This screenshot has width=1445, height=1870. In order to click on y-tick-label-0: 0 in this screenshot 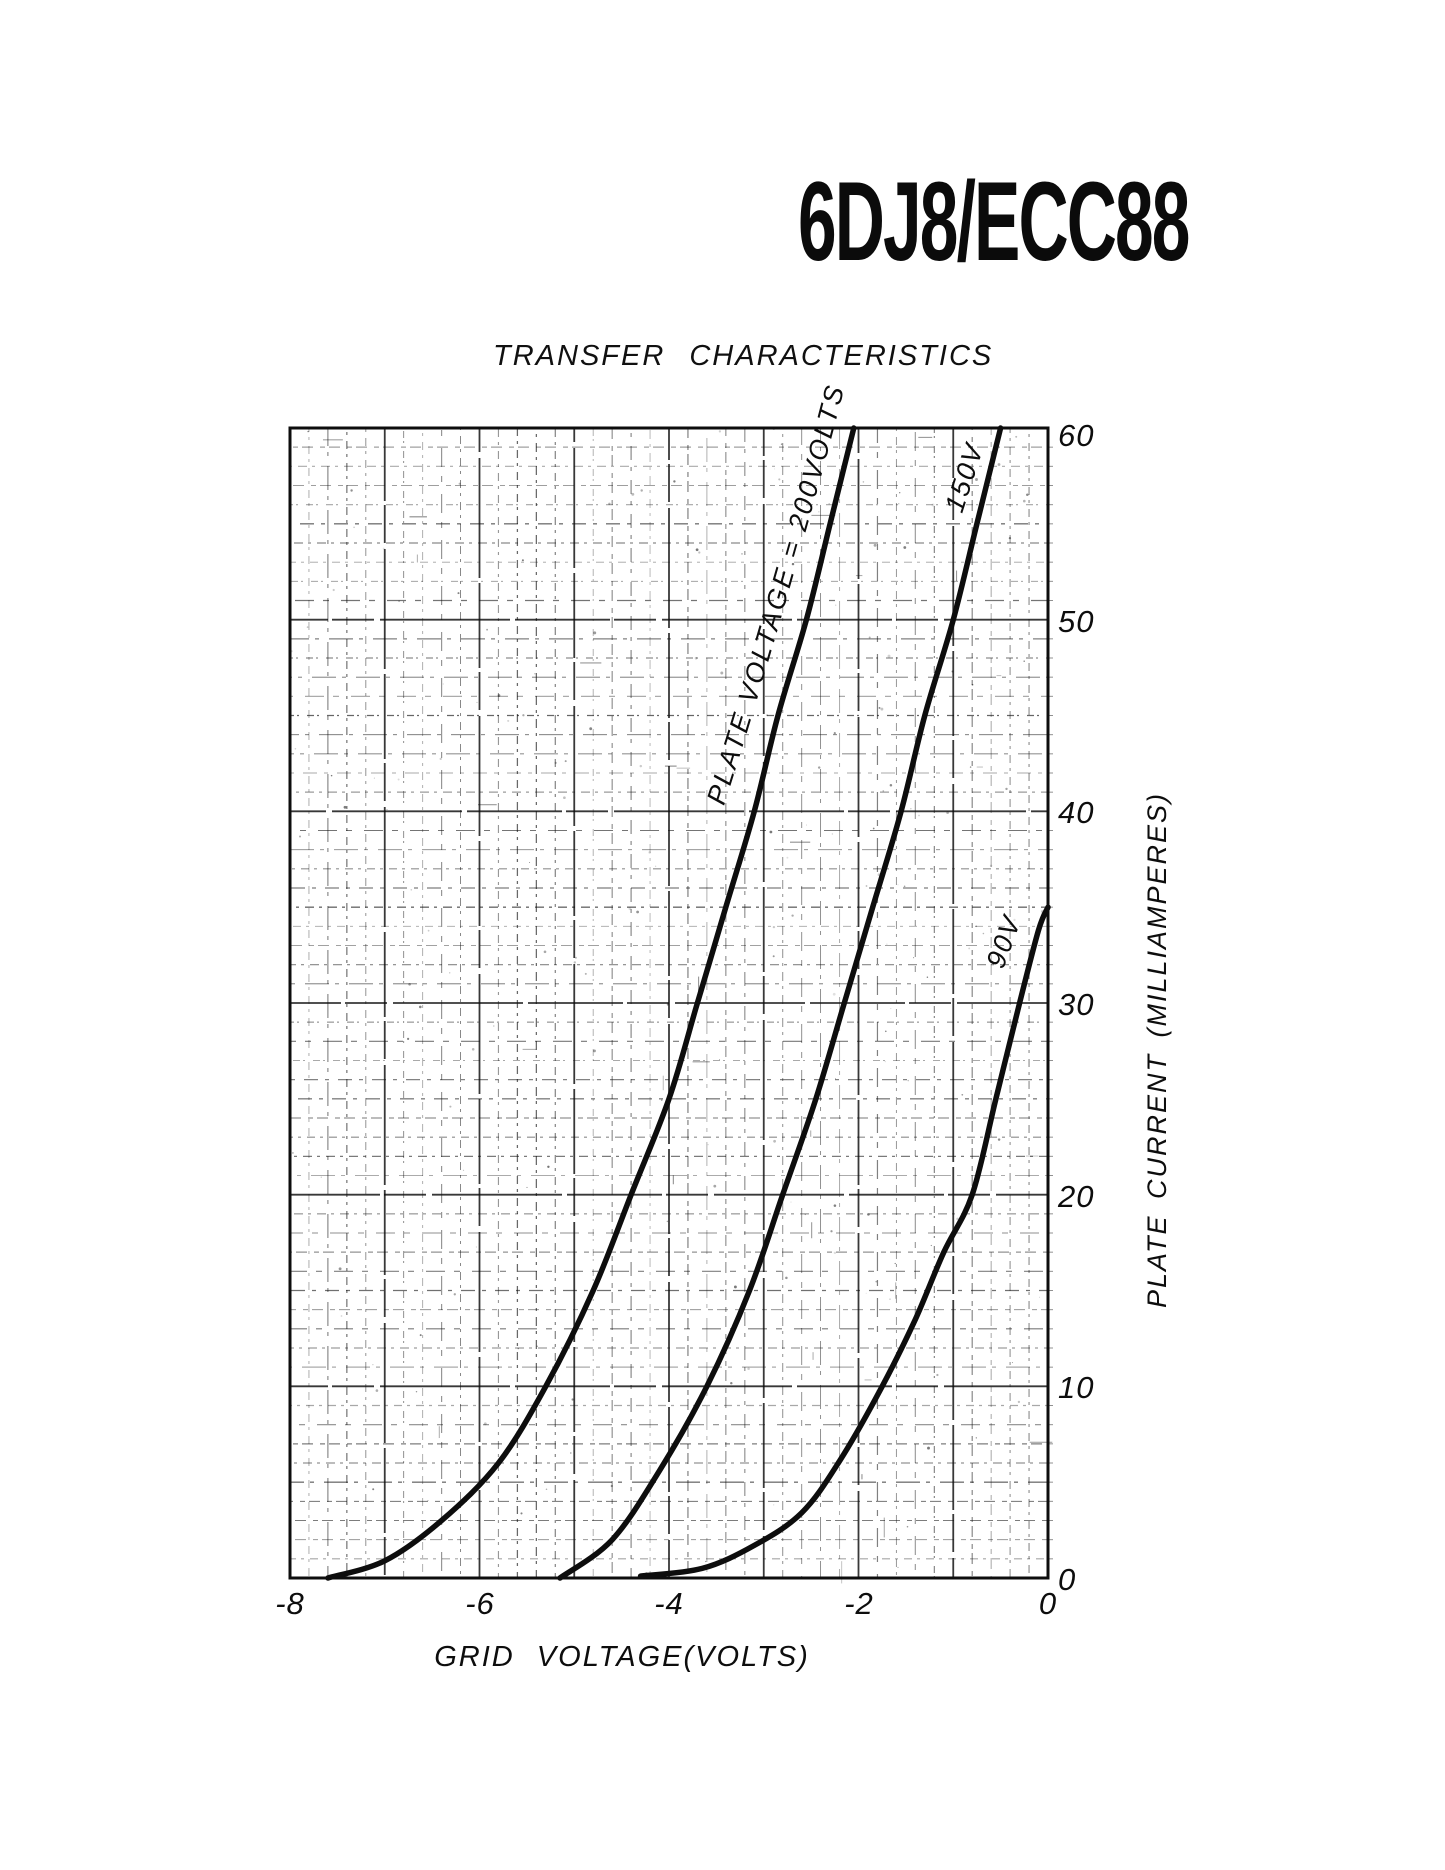, I will do `click(1067, 1579)`.